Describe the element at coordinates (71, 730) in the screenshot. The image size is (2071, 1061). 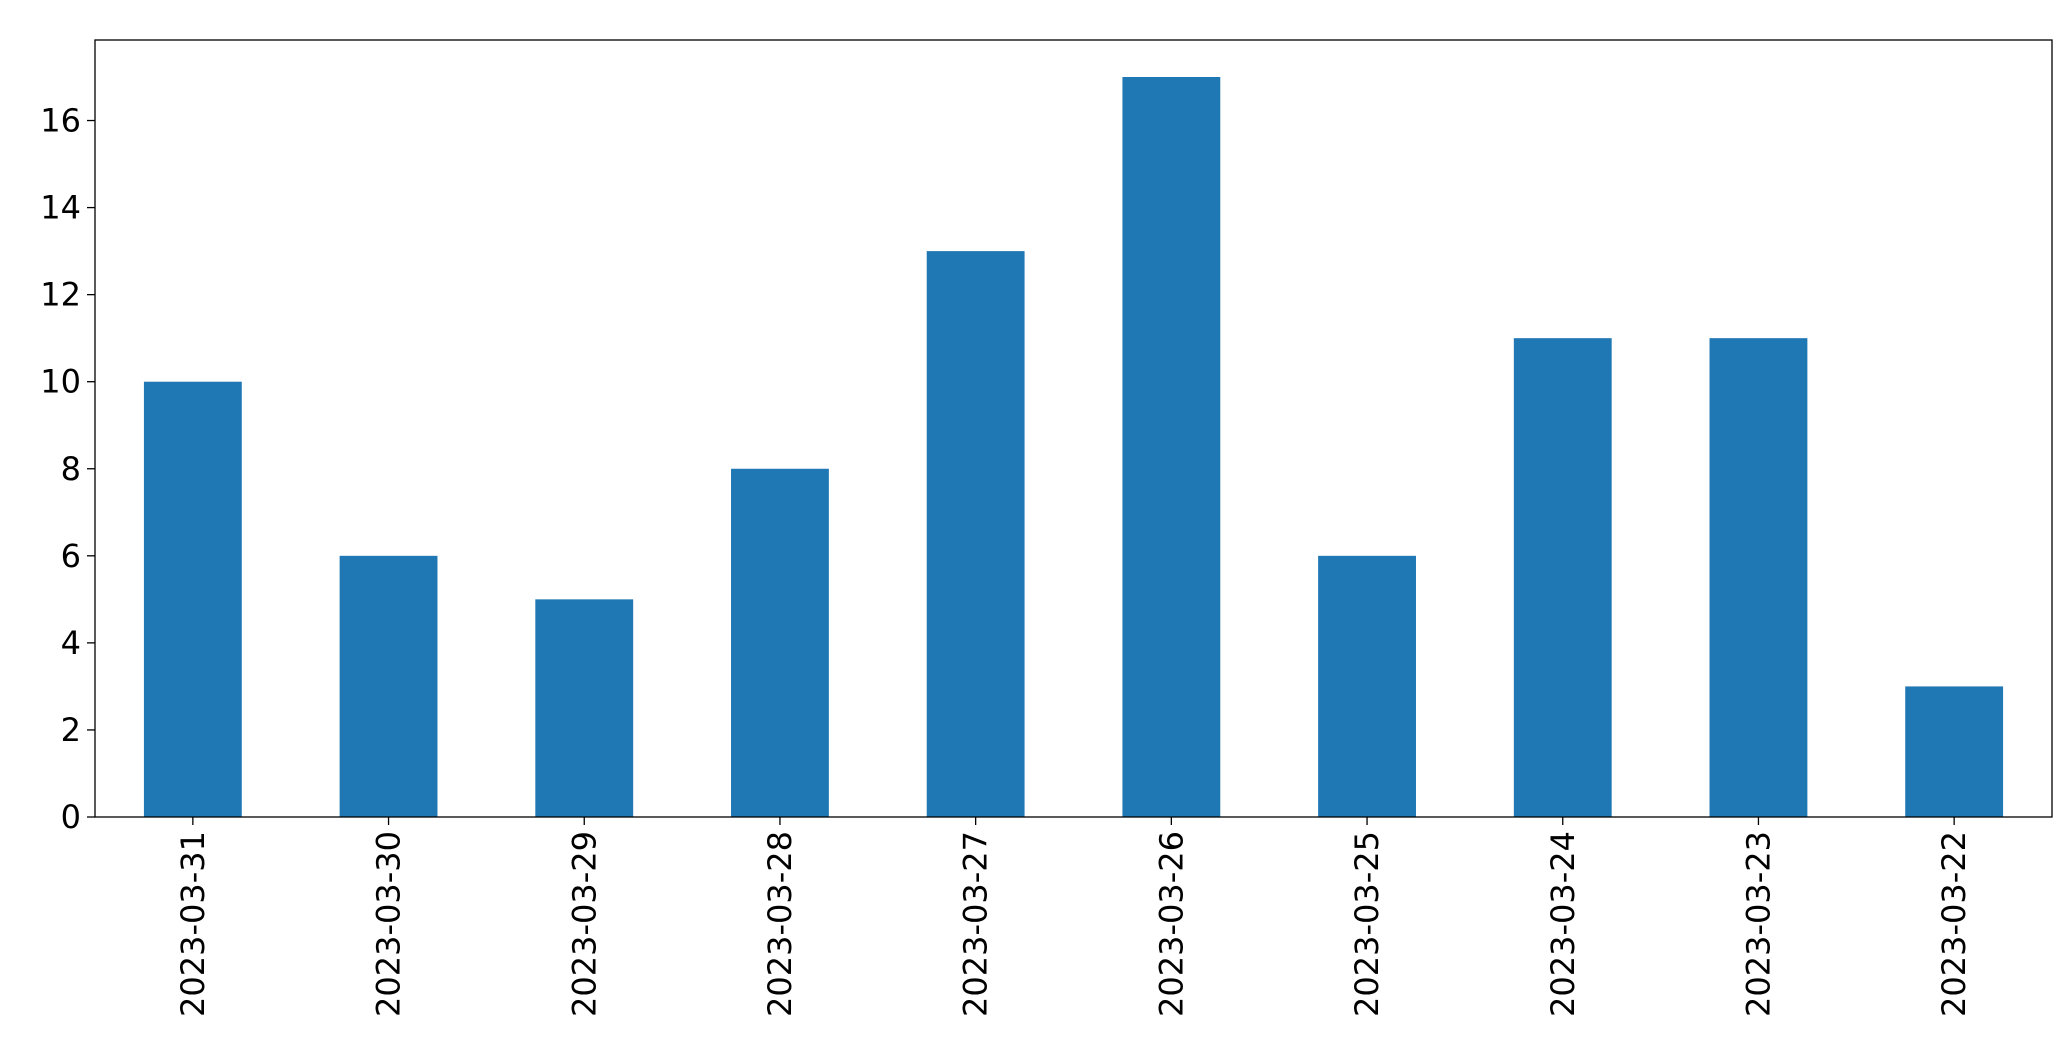
I see `y-tick-label: 2` at that location.